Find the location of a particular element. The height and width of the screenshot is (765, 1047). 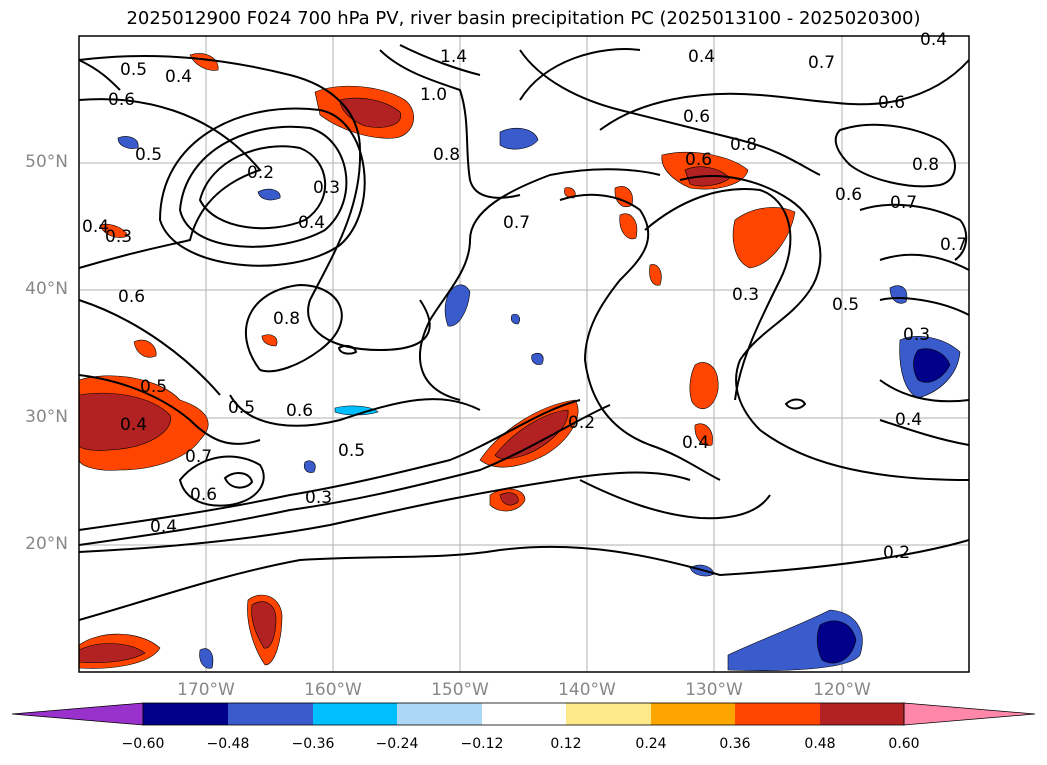

colorbar-tick-label: −0.60 is located at coordinates (143, 744).